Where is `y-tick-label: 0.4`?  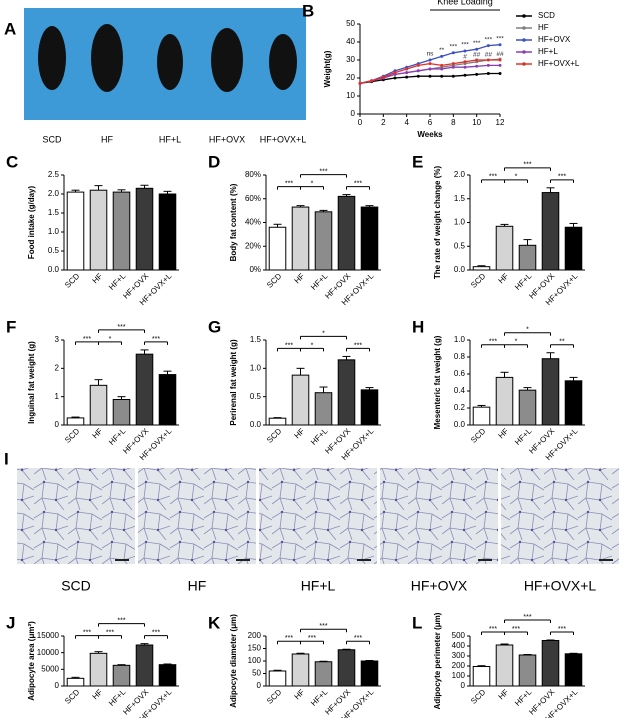
y-tick-label: 0.4 is located at coordinates (460, 390).